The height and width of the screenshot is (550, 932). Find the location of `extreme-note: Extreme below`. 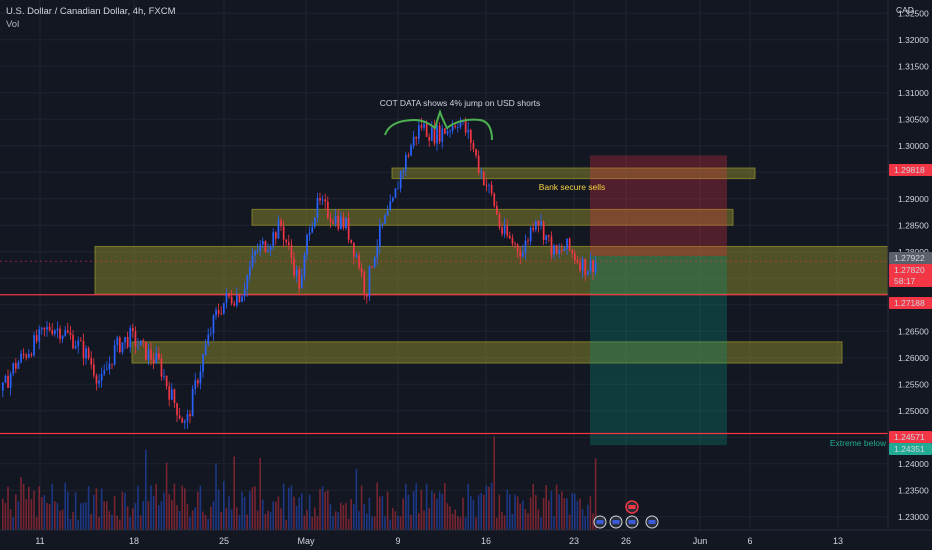

extreme-note: Extreme below is located at coordinates (858, 443).